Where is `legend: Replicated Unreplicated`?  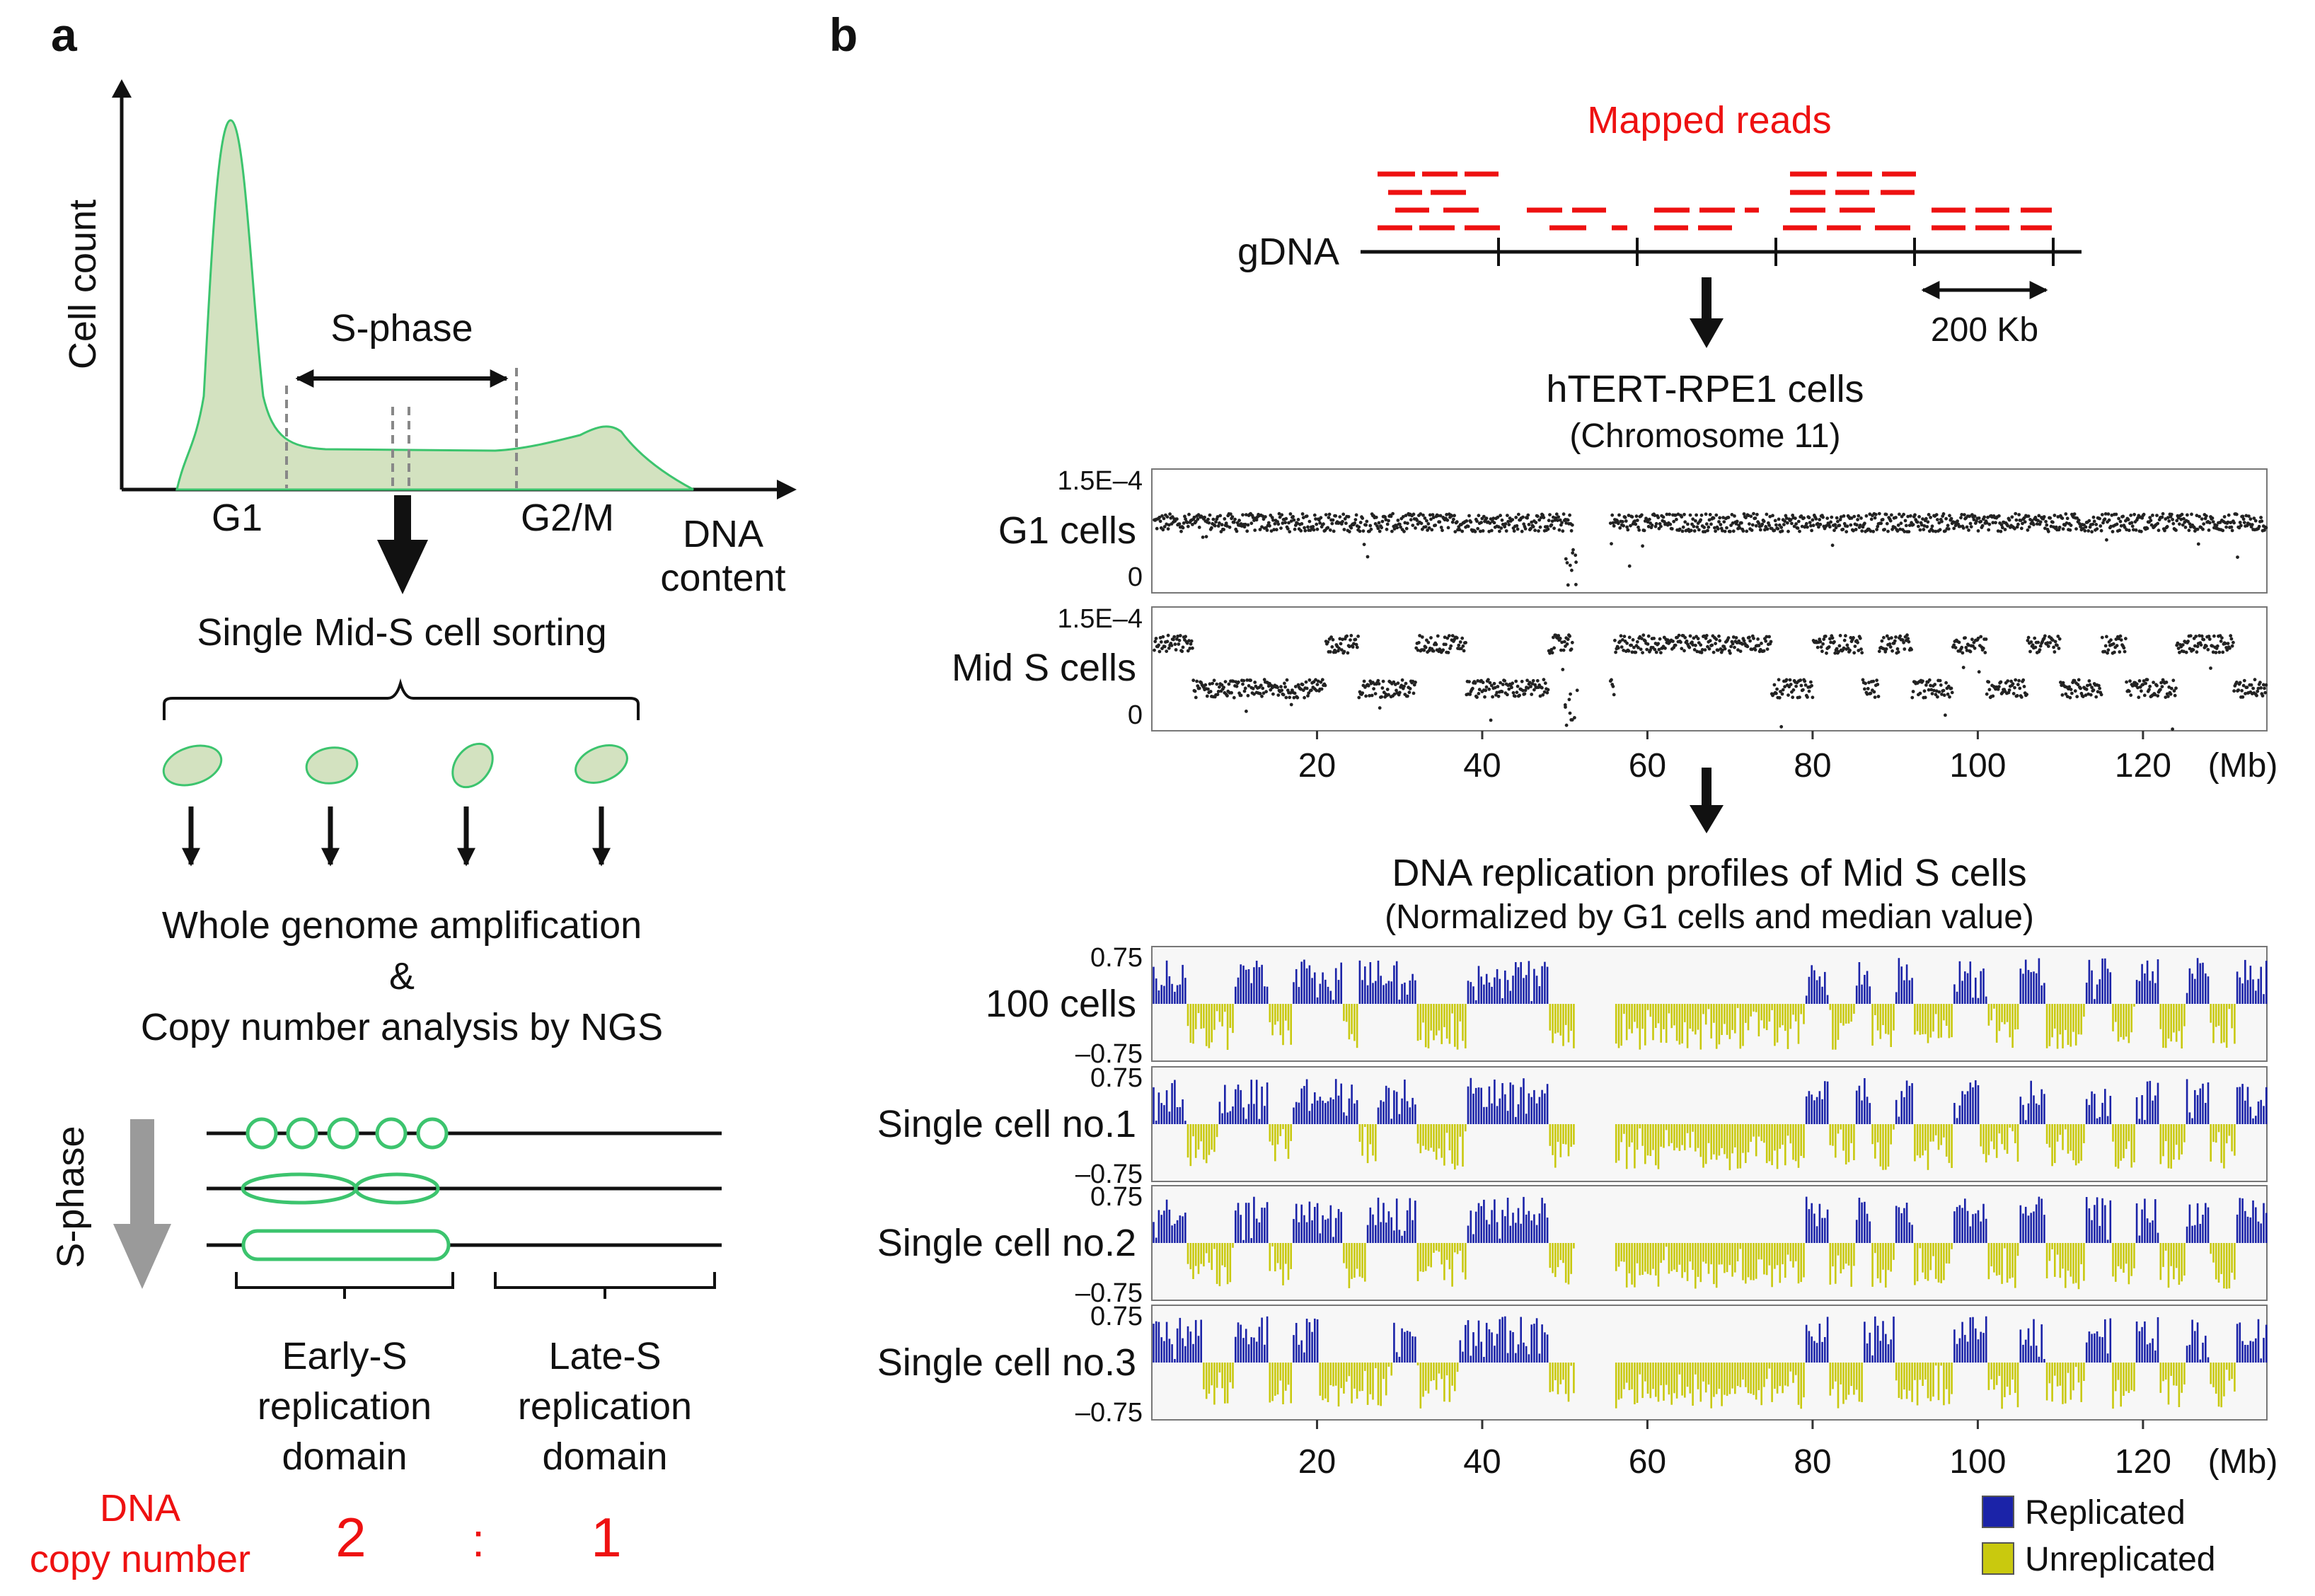 legend: Replicated Unreplicated is located at coordinates (2098, 1536).